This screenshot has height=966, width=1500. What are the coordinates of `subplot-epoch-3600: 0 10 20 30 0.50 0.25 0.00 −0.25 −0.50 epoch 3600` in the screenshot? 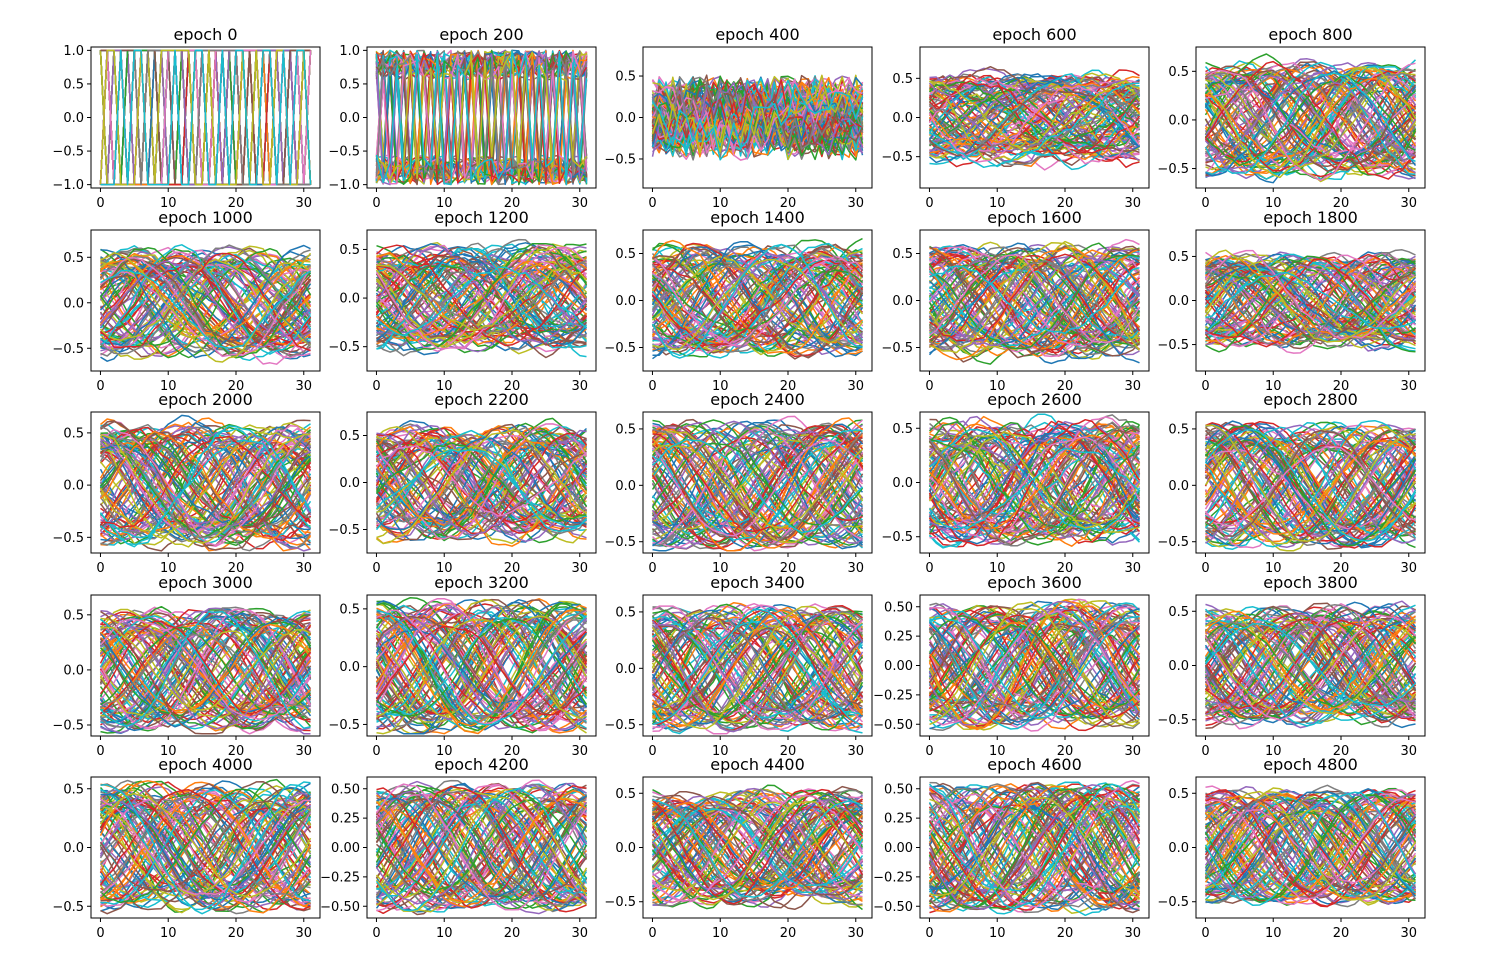 It's located at (1011, 666).